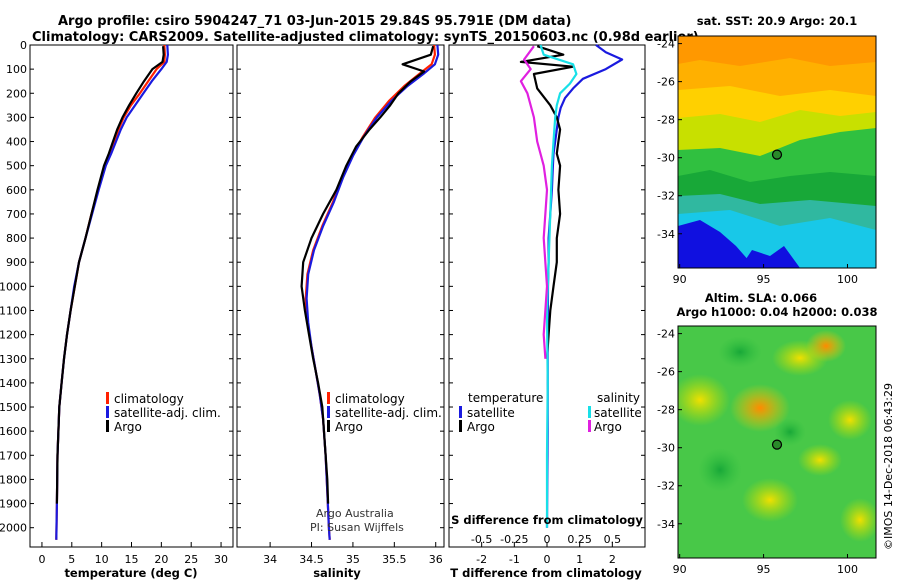  Describe the element at coordinates (112, 292) in the screenshot. I see `temperature-plot` at that location.